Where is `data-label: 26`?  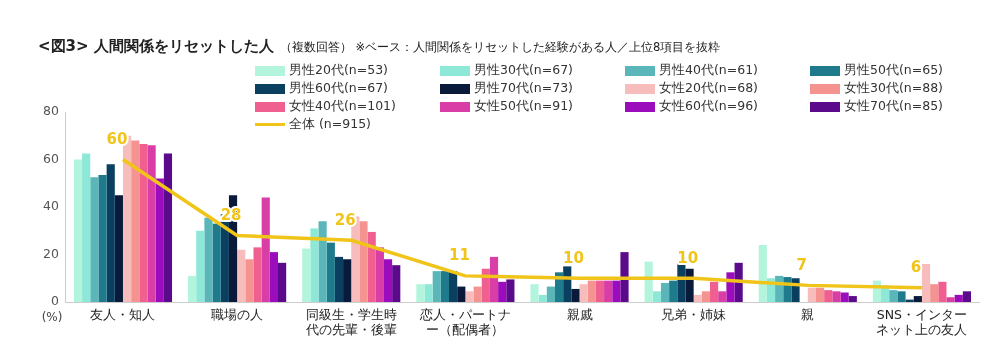 data-label: 26 is located at coordinates (345, 219).